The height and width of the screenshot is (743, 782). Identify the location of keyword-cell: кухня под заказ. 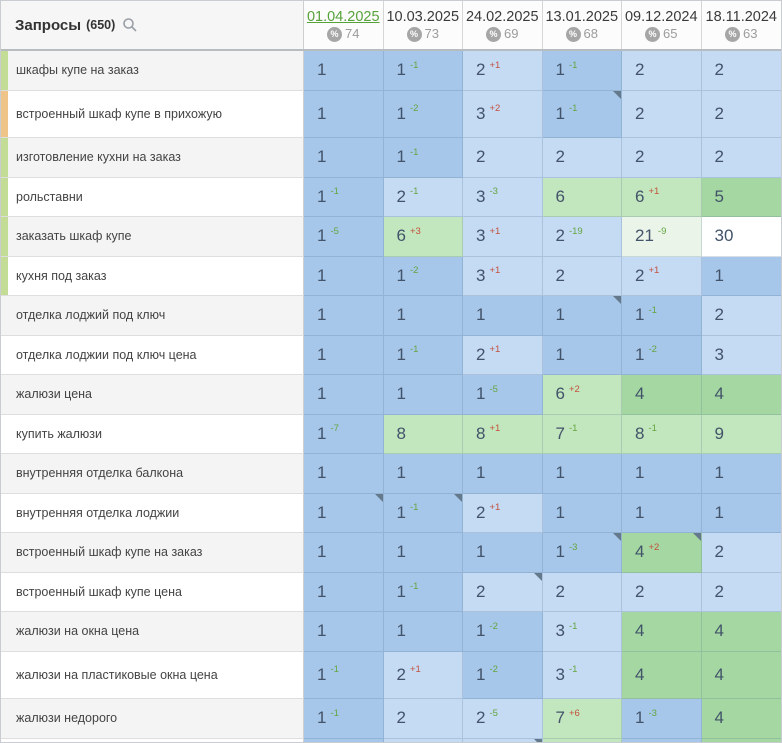
(152, 276).